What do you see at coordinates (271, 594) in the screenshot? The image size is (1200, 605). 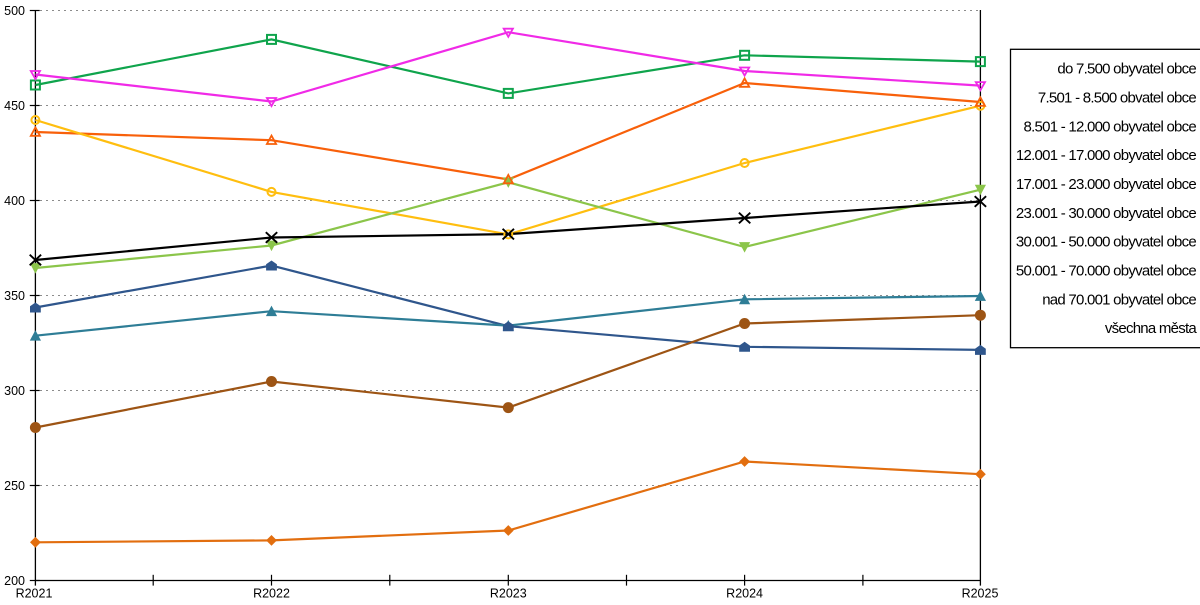 I see `svg-text: R2022` at bounding box center [271, 594].